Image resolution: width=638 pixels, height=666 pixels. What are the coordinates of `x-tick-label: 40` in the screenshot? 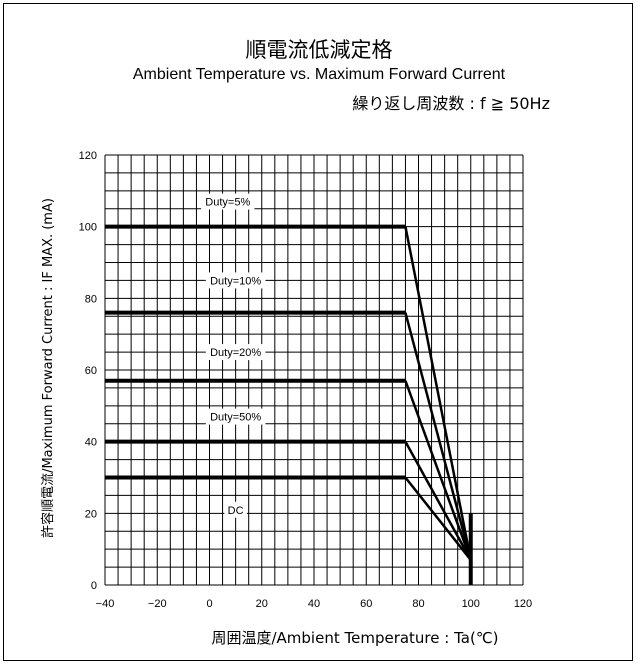 It's located at (314, 604).